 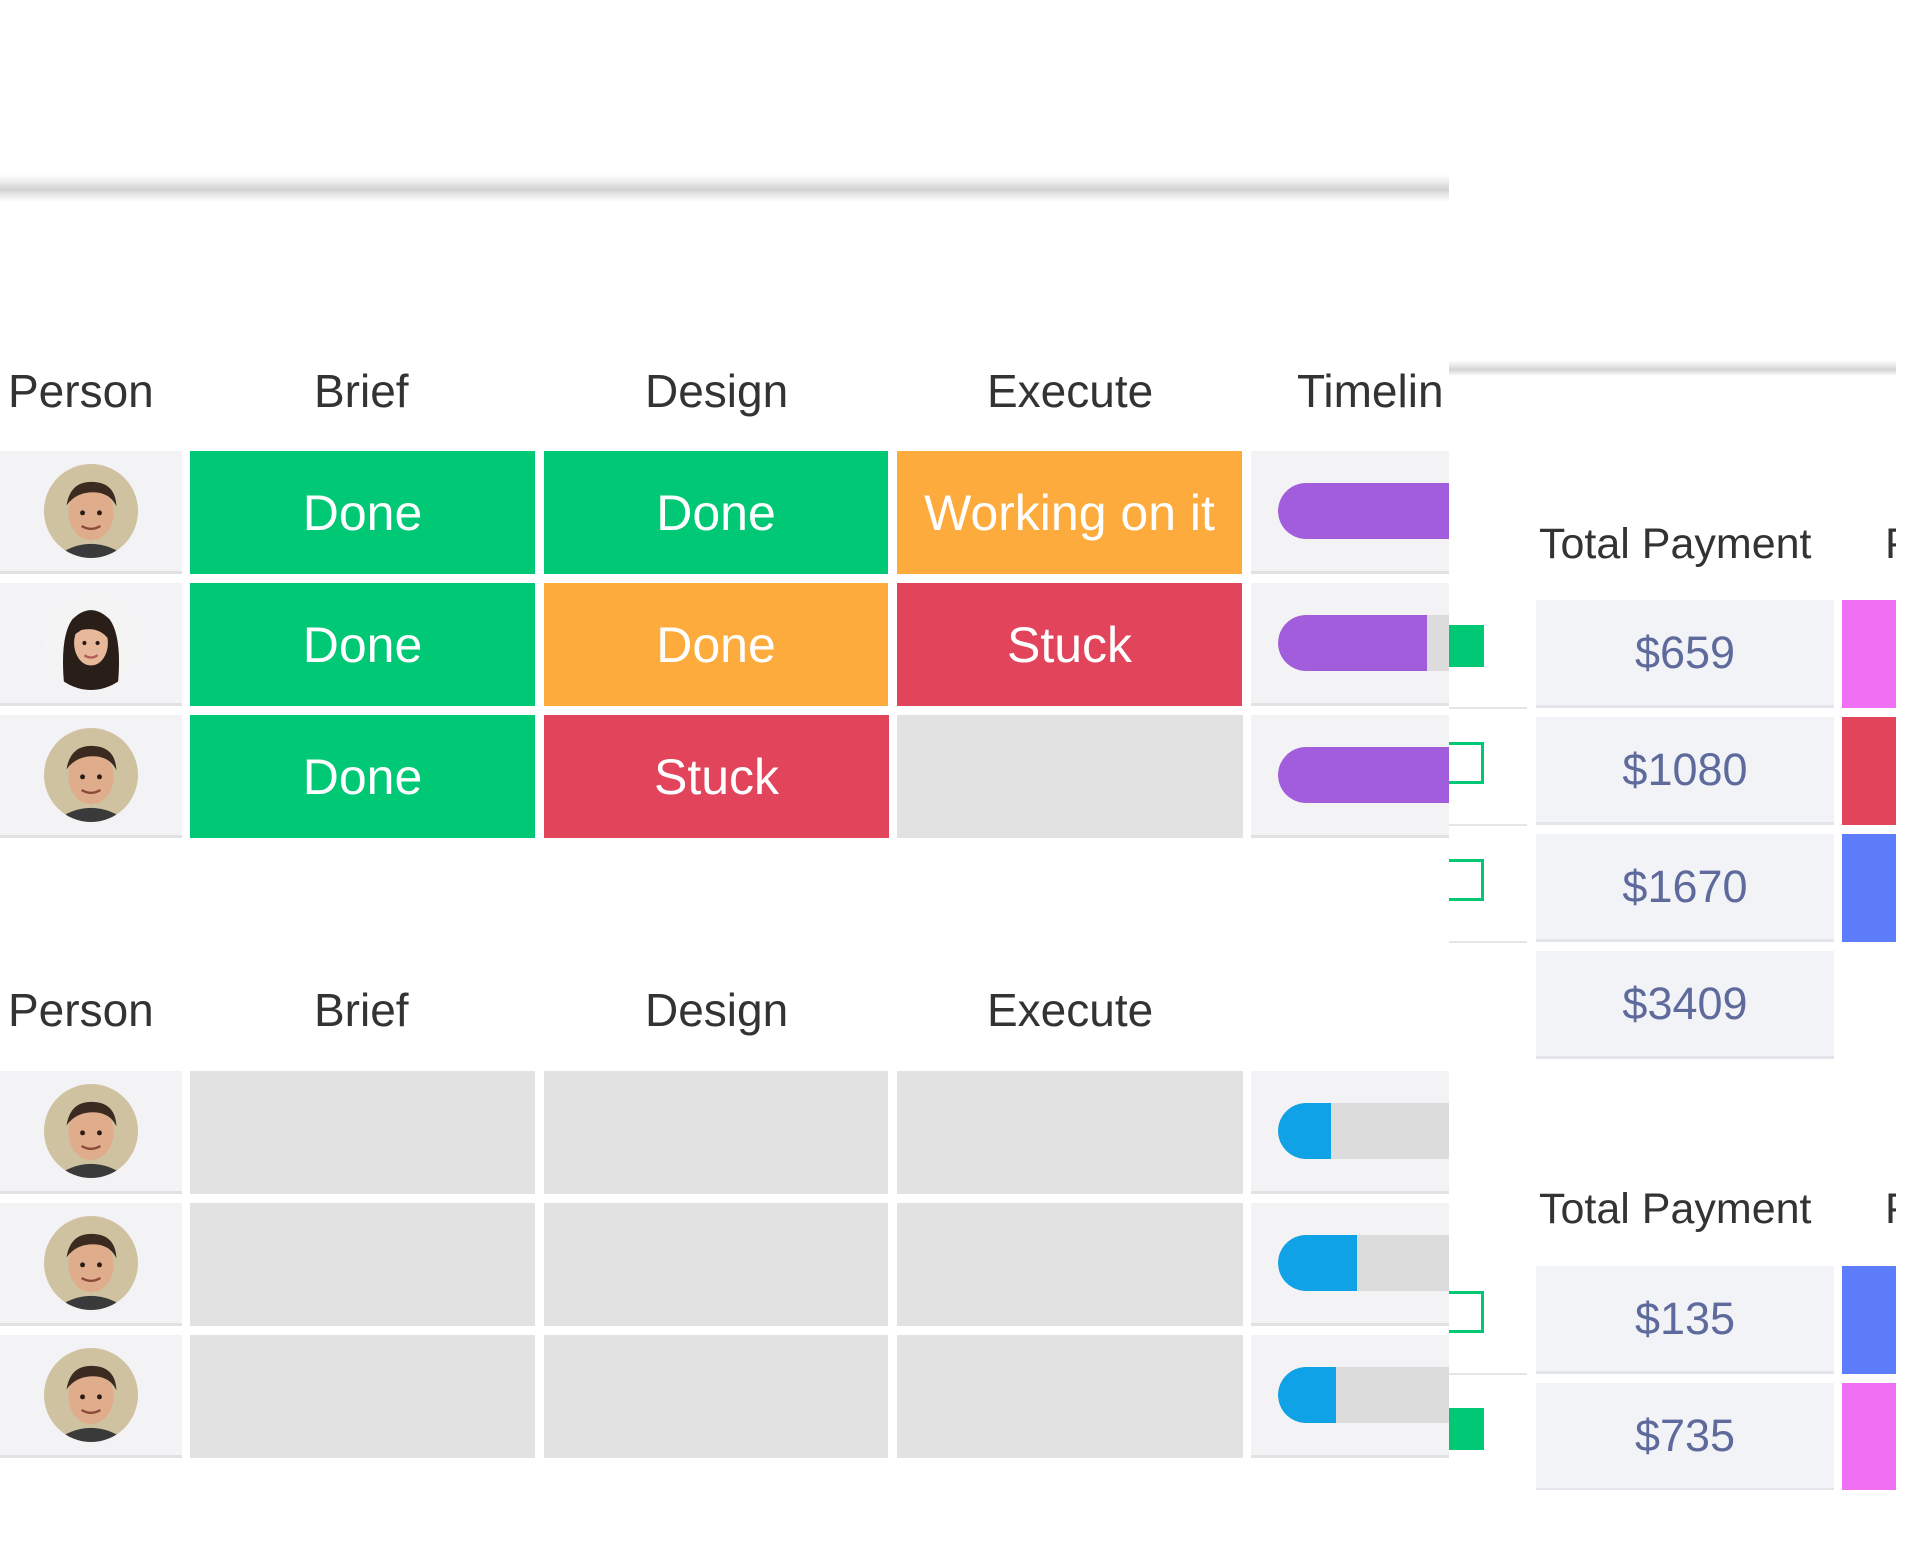 What do you see at coordinates (1685, 888) in the screenshot?
I see `payment-cell: $1670` at bounding box center [1685, 888].